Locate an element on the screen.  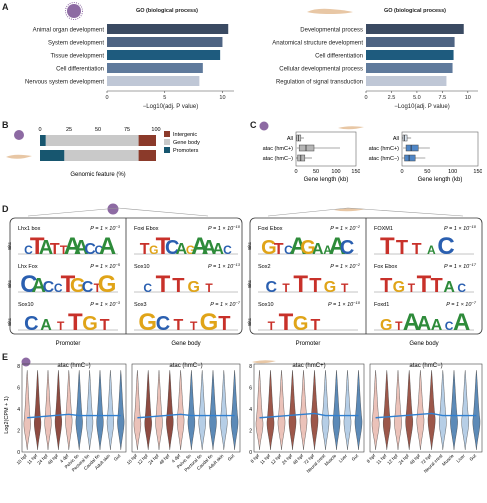
lamprey-embryo-icon is located at coordinates (74, 11).